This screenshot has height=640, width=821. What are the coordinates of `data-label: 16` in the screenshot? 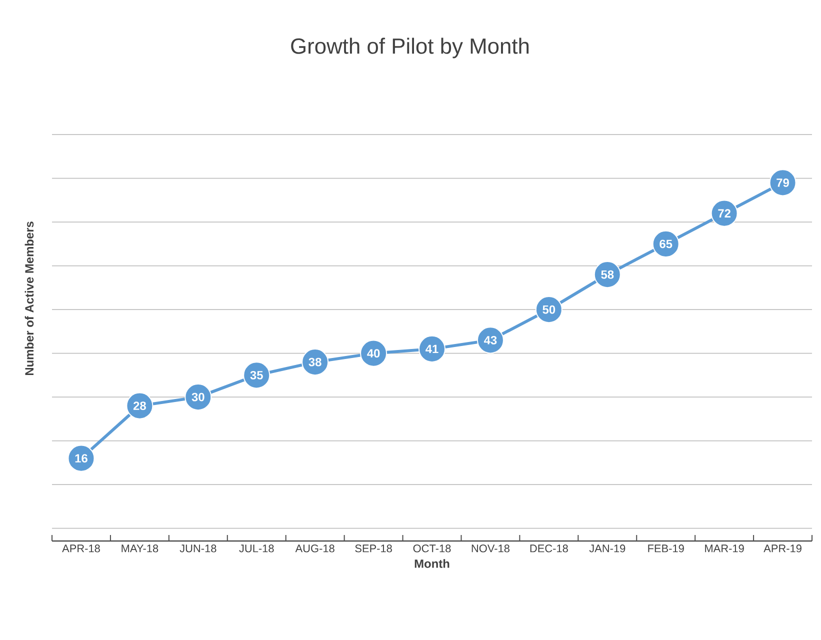 It's located at (81, 458).